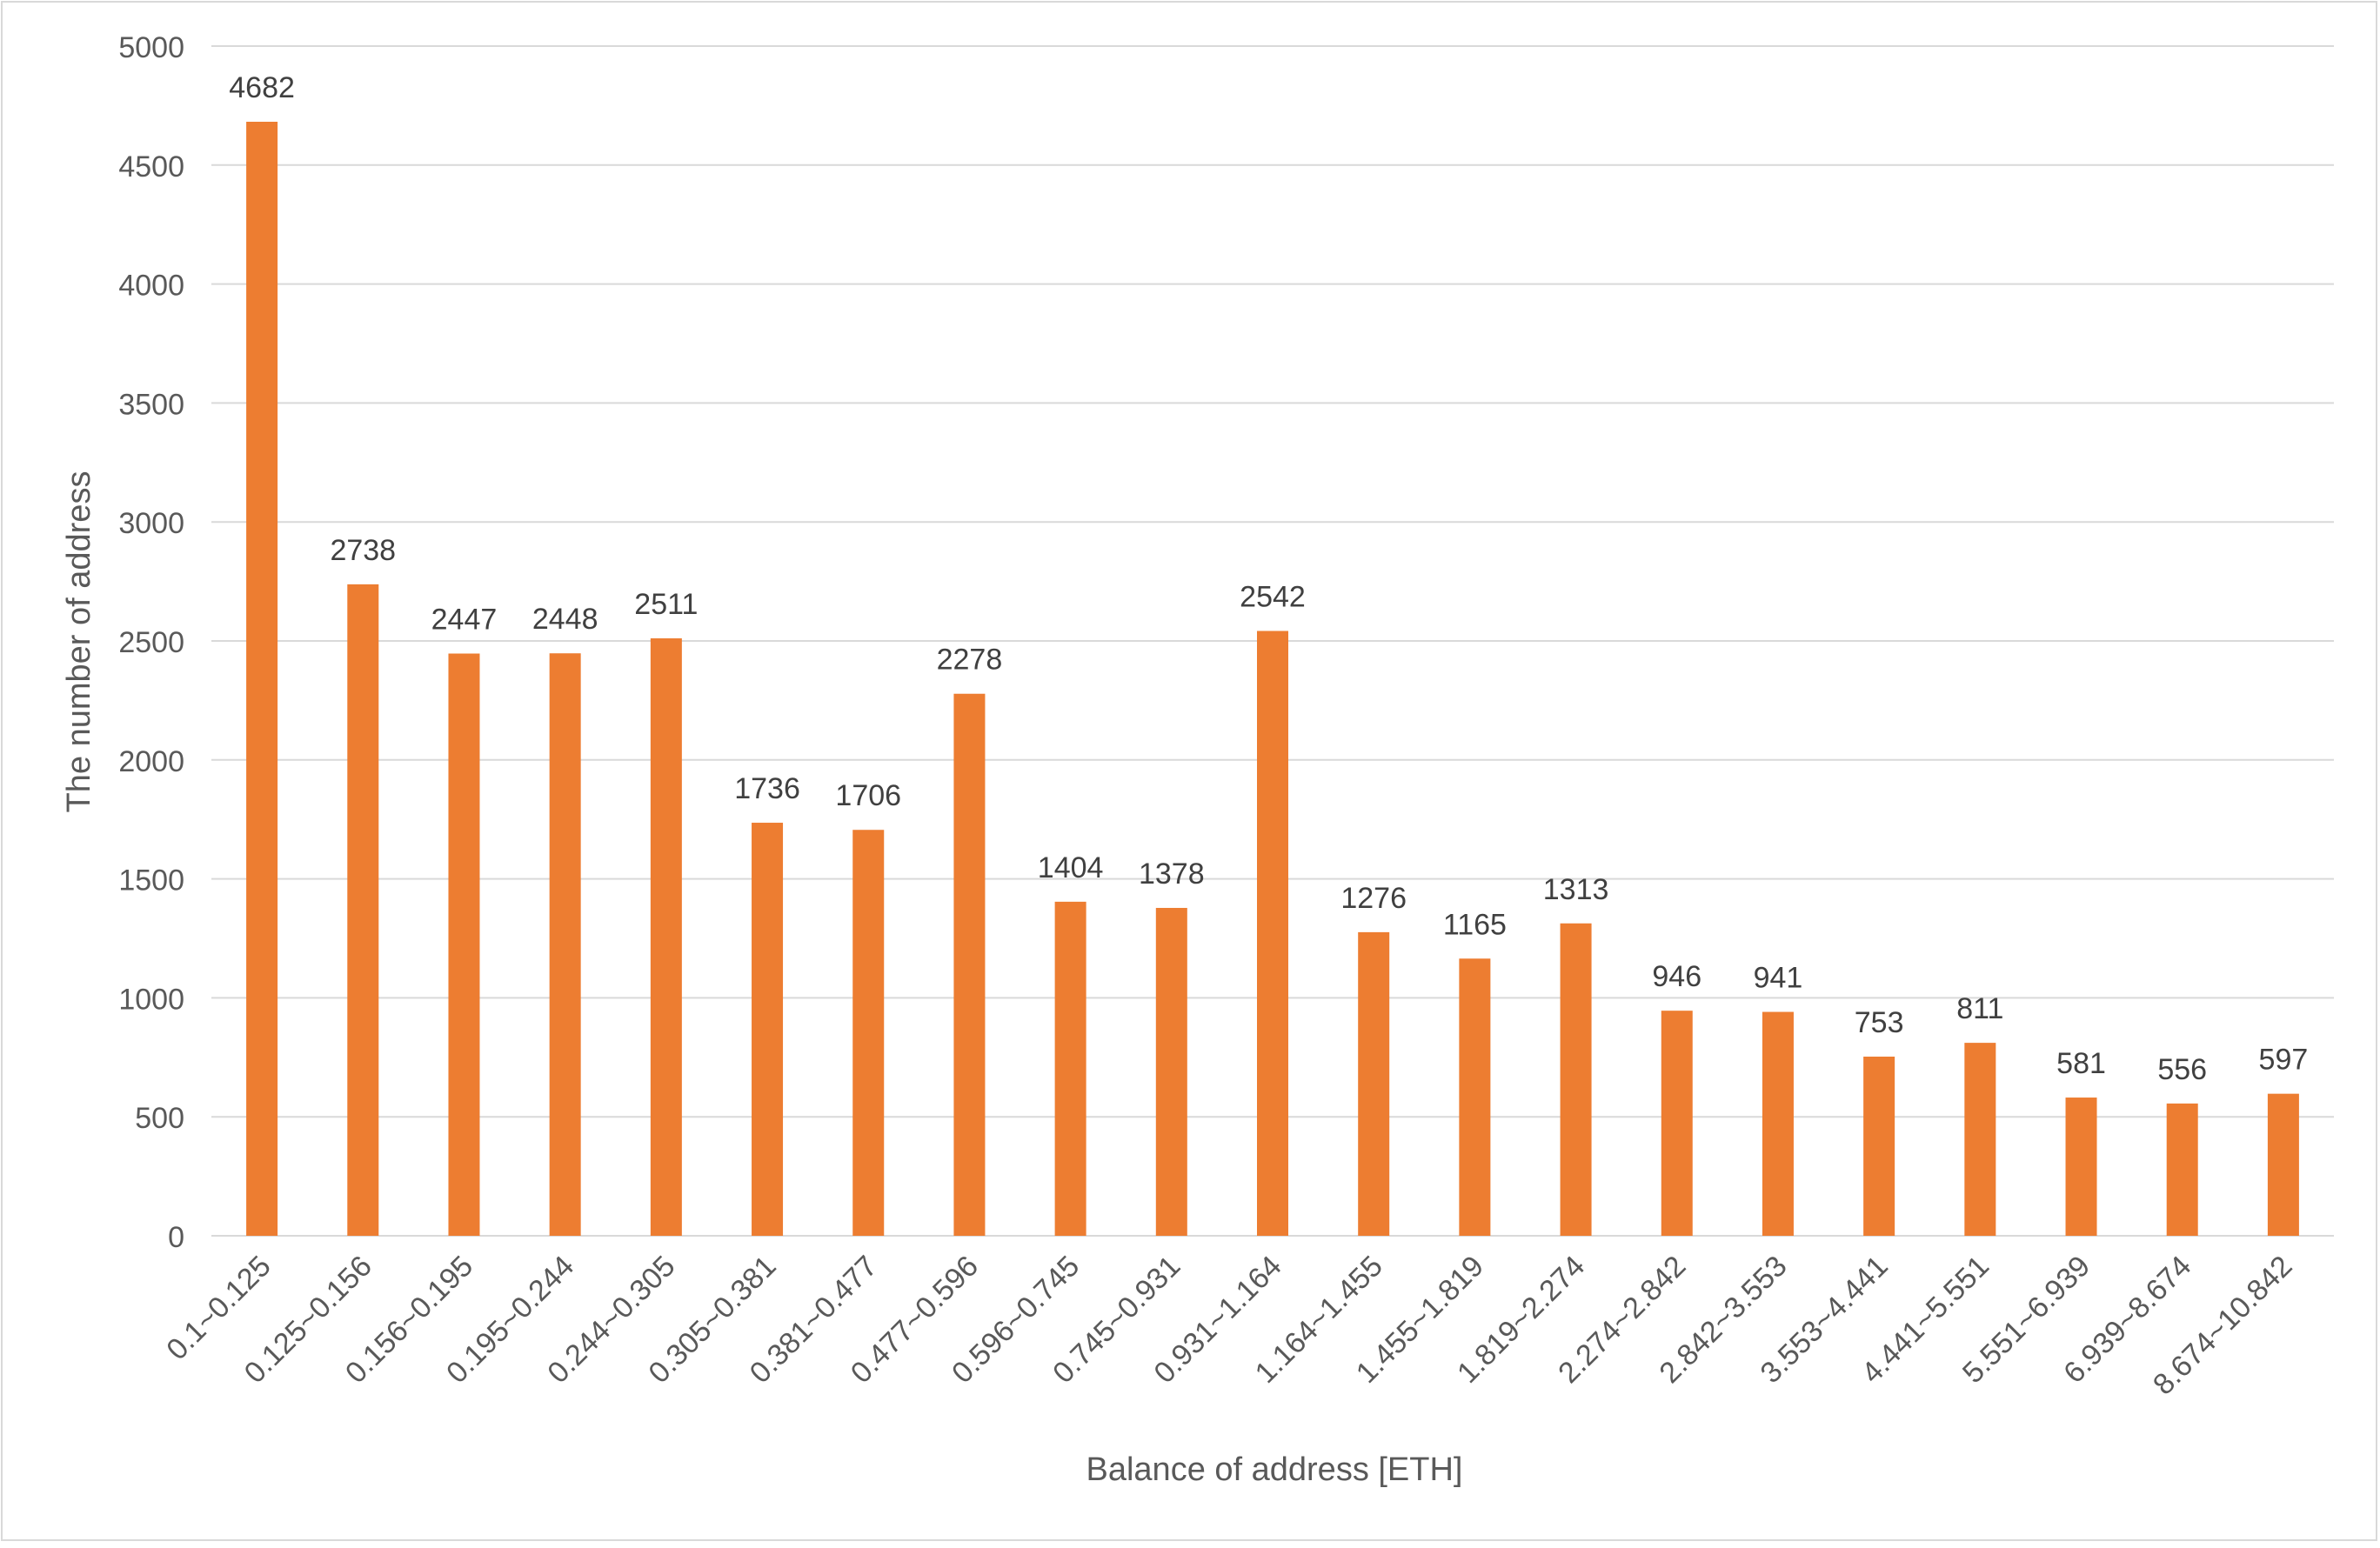 The height and width of the screenshot is (1548, 2380). What do you see at coordinates (666, 604) in the screenshot?
I see `data-label: 2511` at bounding box center [666, 604].